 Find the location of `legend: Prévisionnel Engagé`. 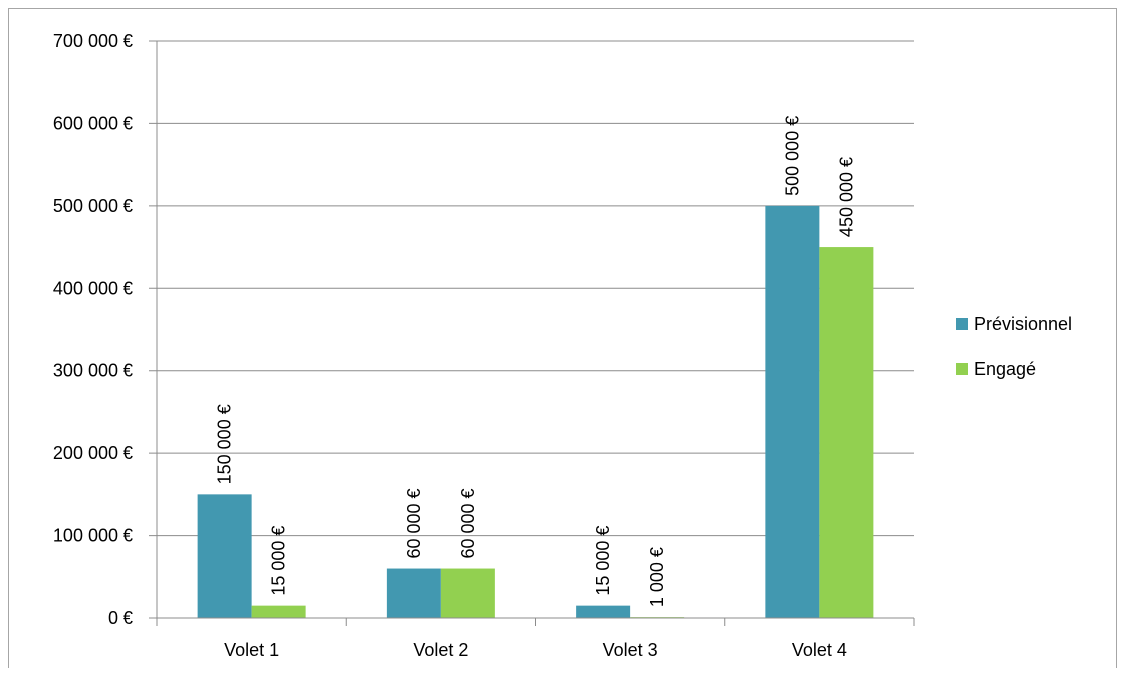

legend: Prévisionnel Engagé is located at coordinates (1014, 357).